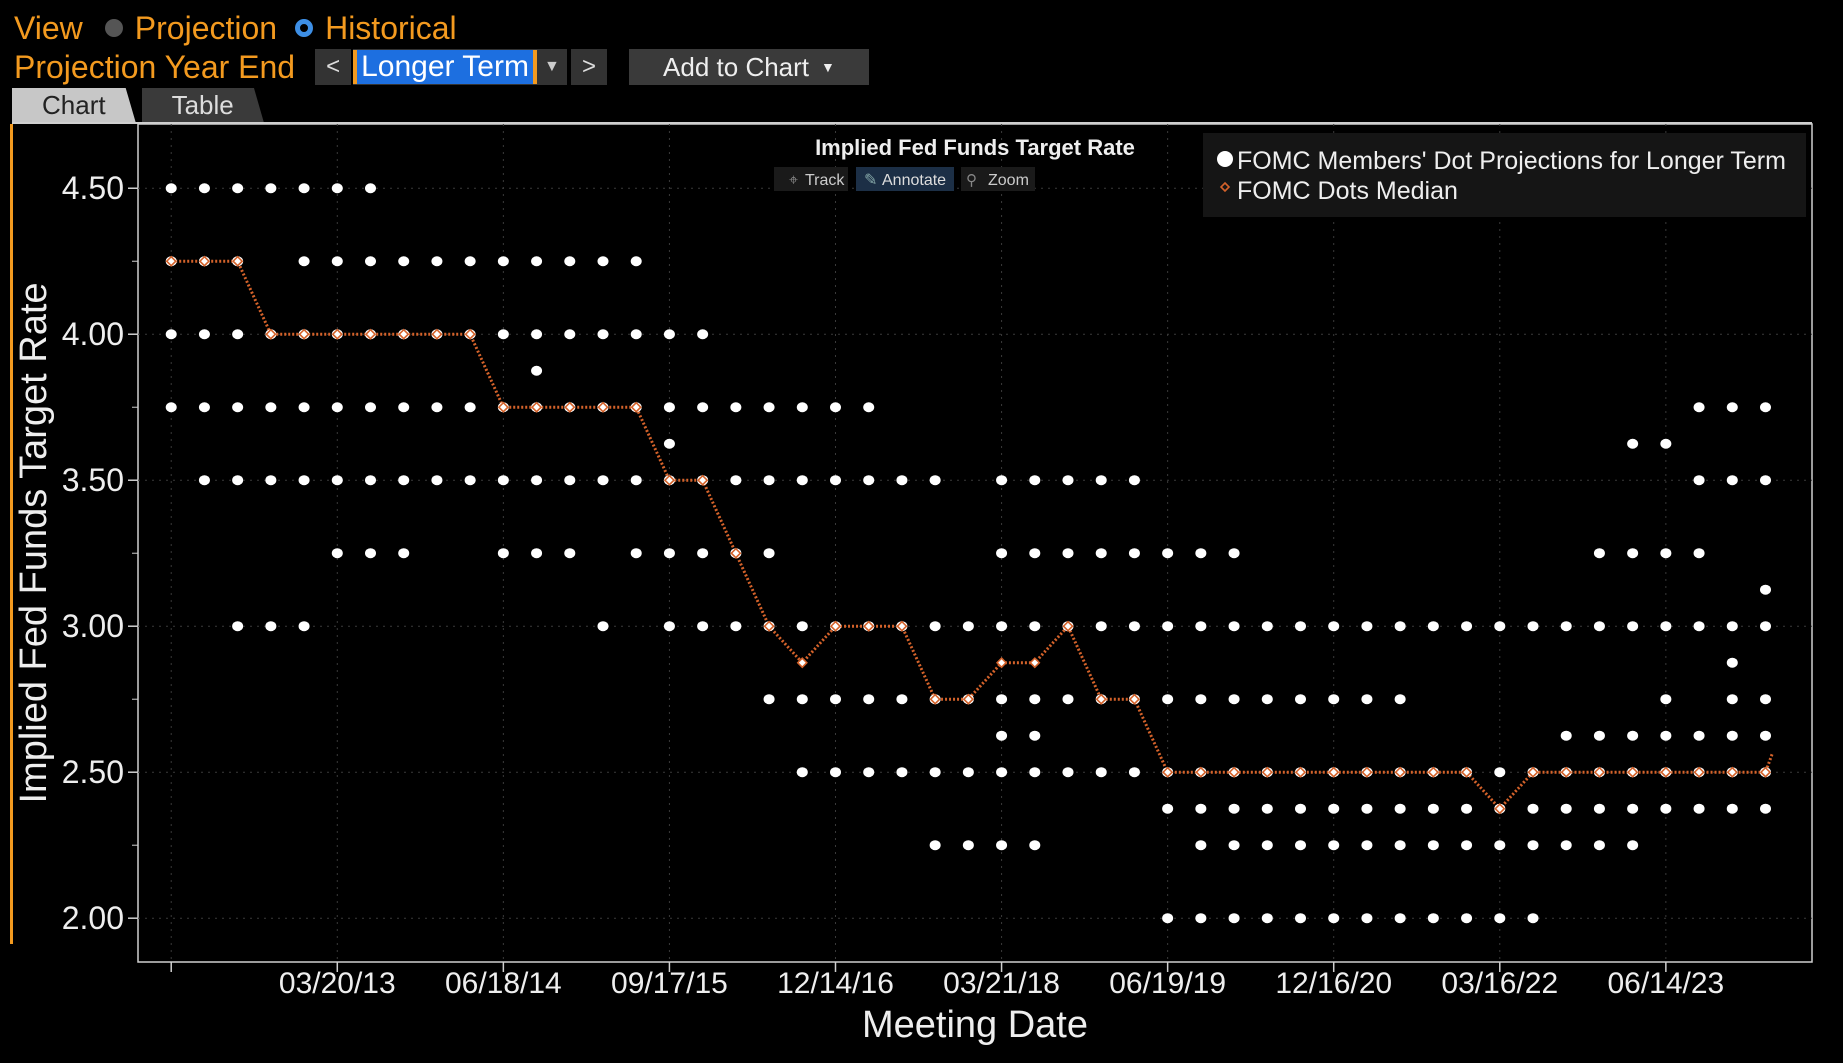  Describe the element at coordinates (669, 983) in the screenshot. I see `x-tick-label: 09/17/15` at that location.